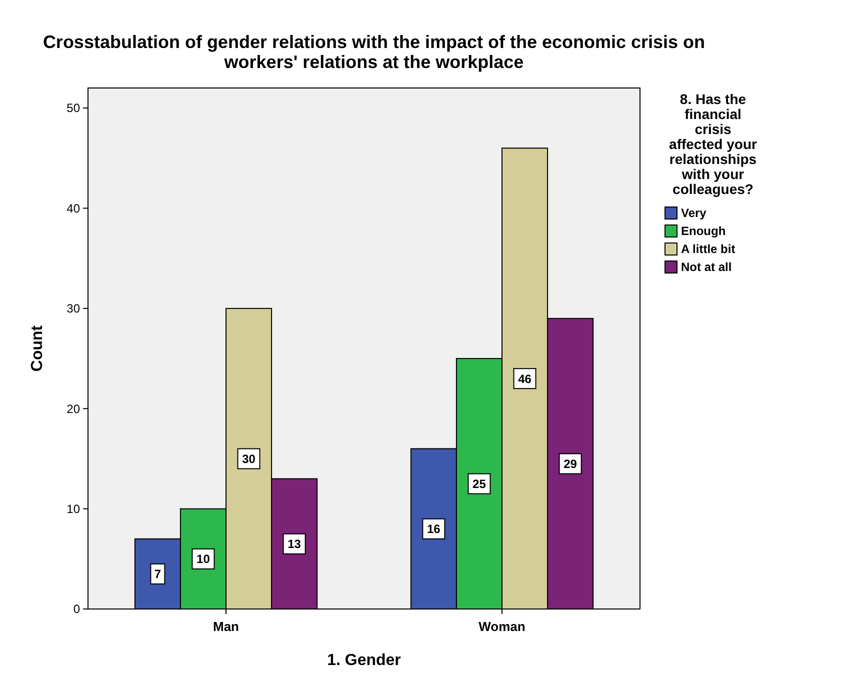 This screenshot has height=688, width=845. I want to click on data-label: 46, so click(525, 379).